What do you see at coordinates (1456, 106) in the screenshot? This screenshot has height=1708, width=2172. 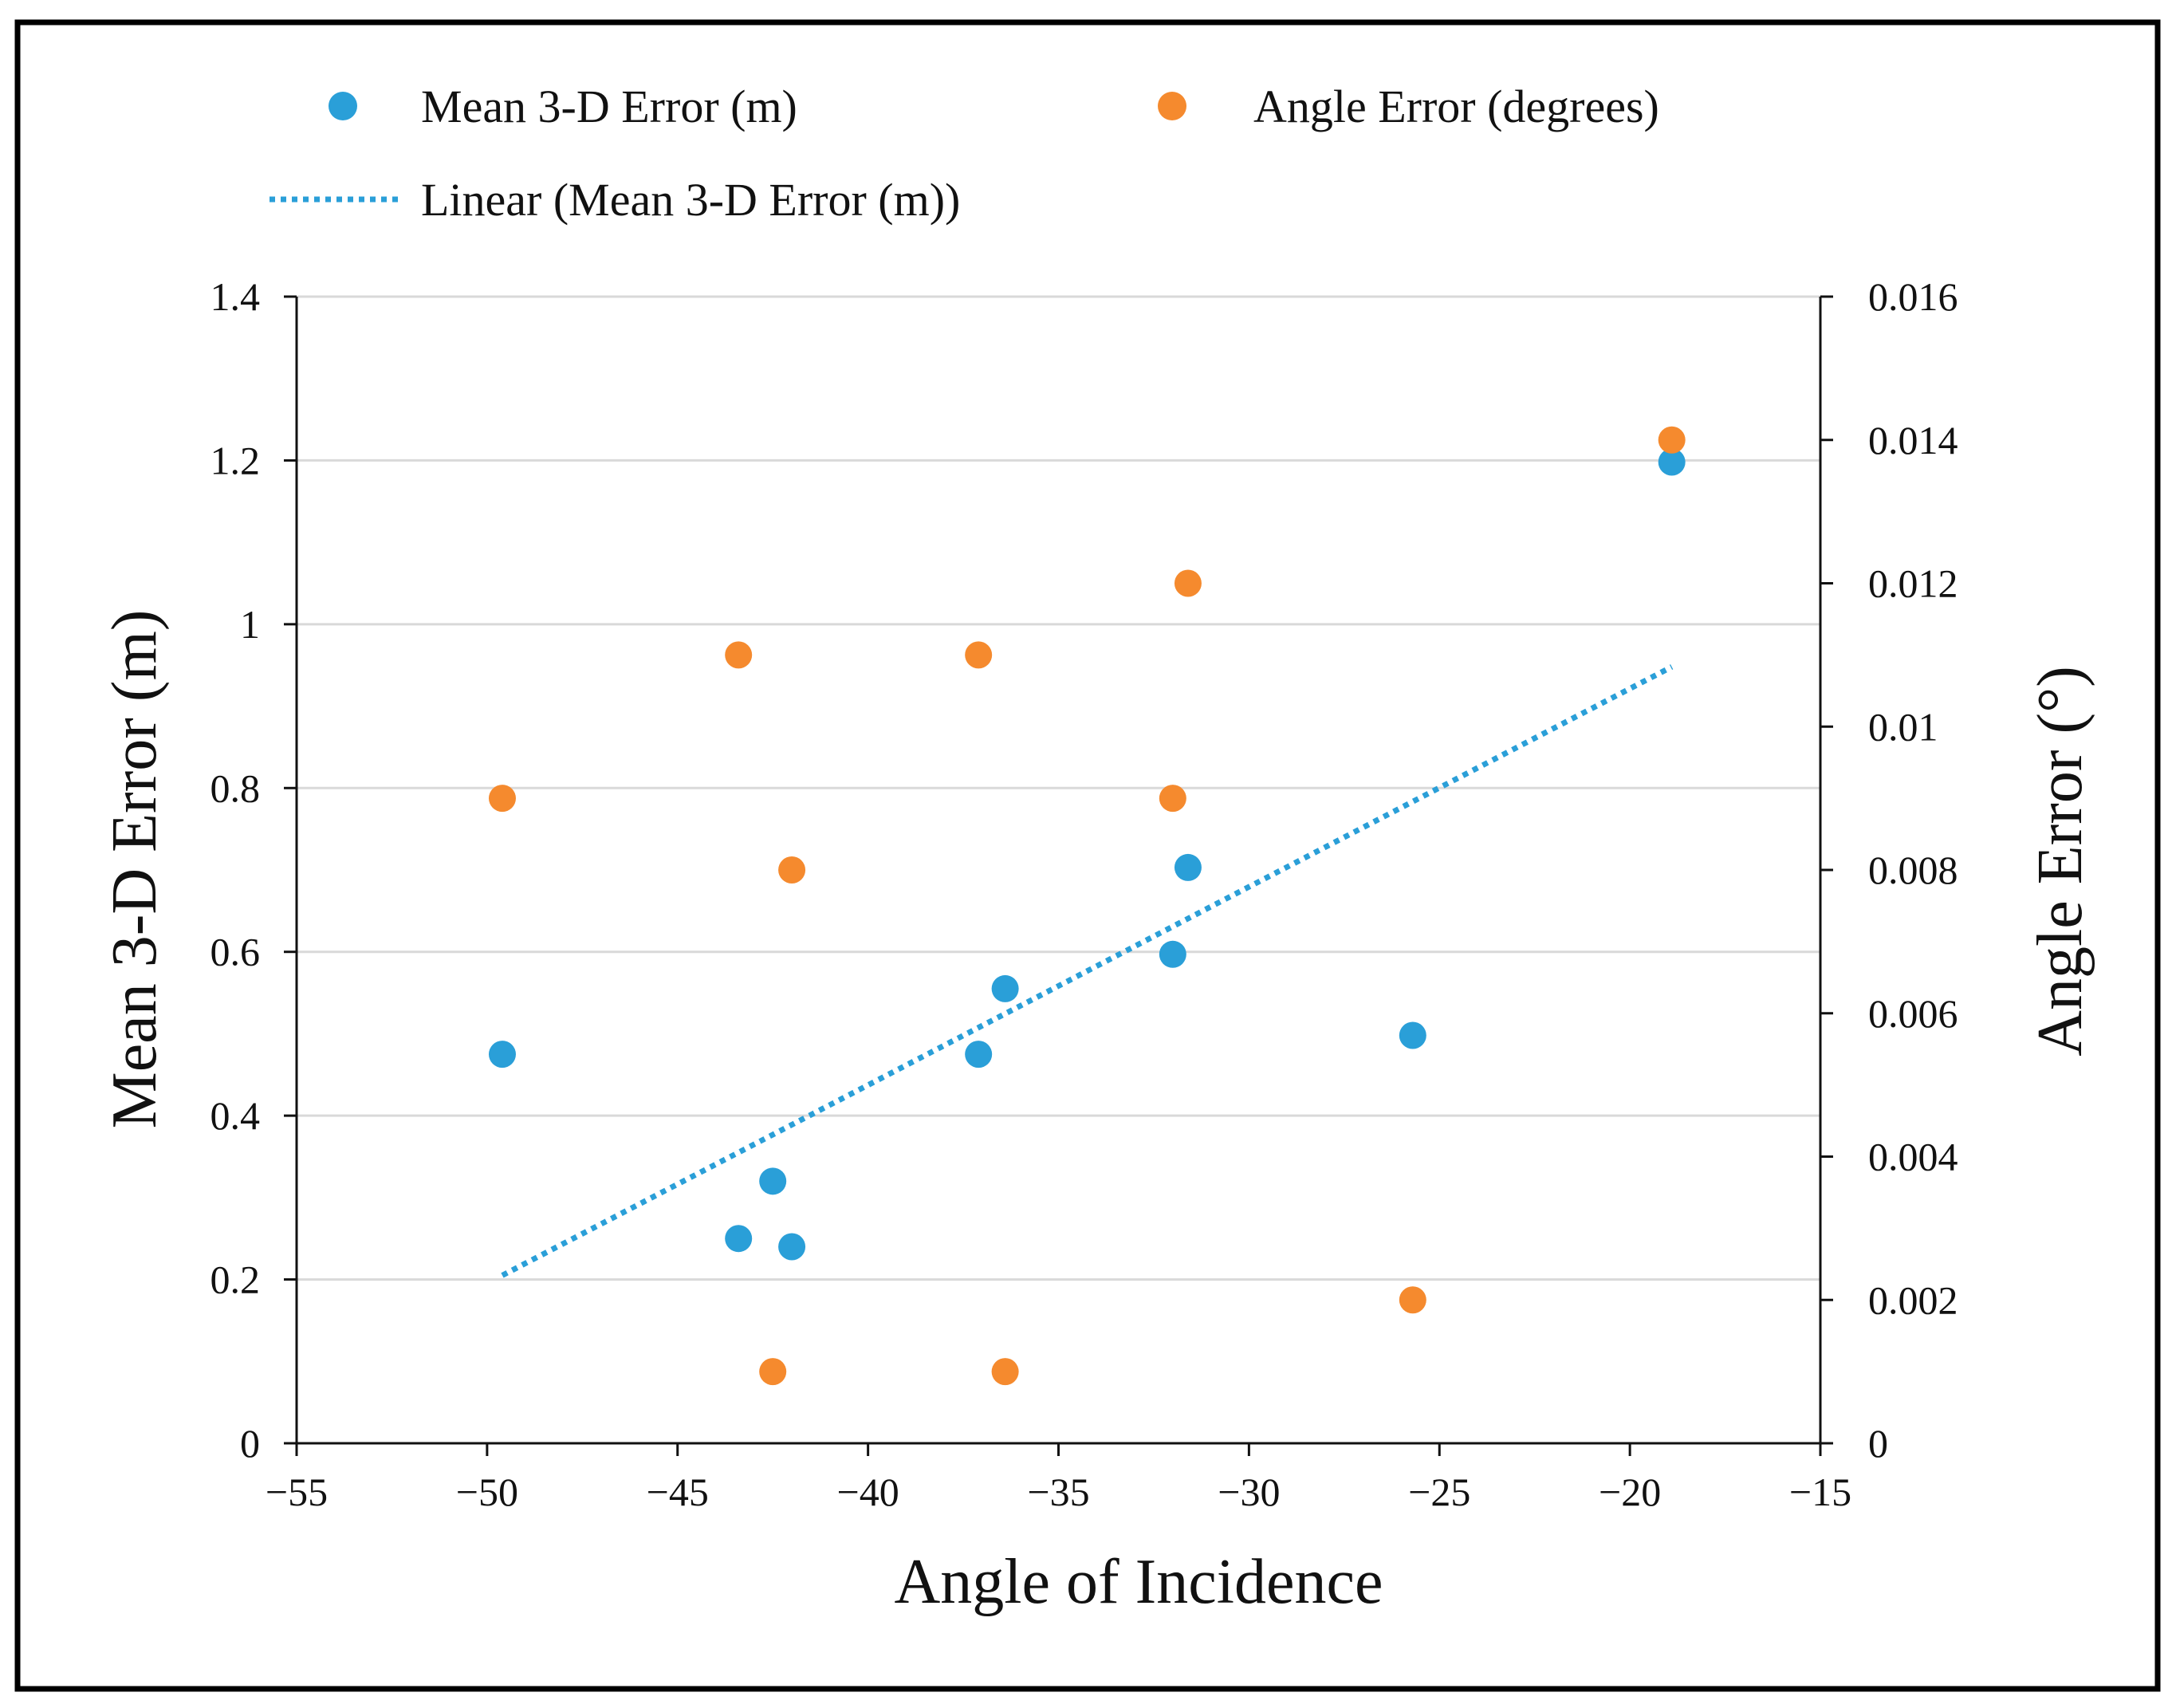 I see `legend-label-angle-error: Angle Error (degrees)` at bounding box center [1456, 106].